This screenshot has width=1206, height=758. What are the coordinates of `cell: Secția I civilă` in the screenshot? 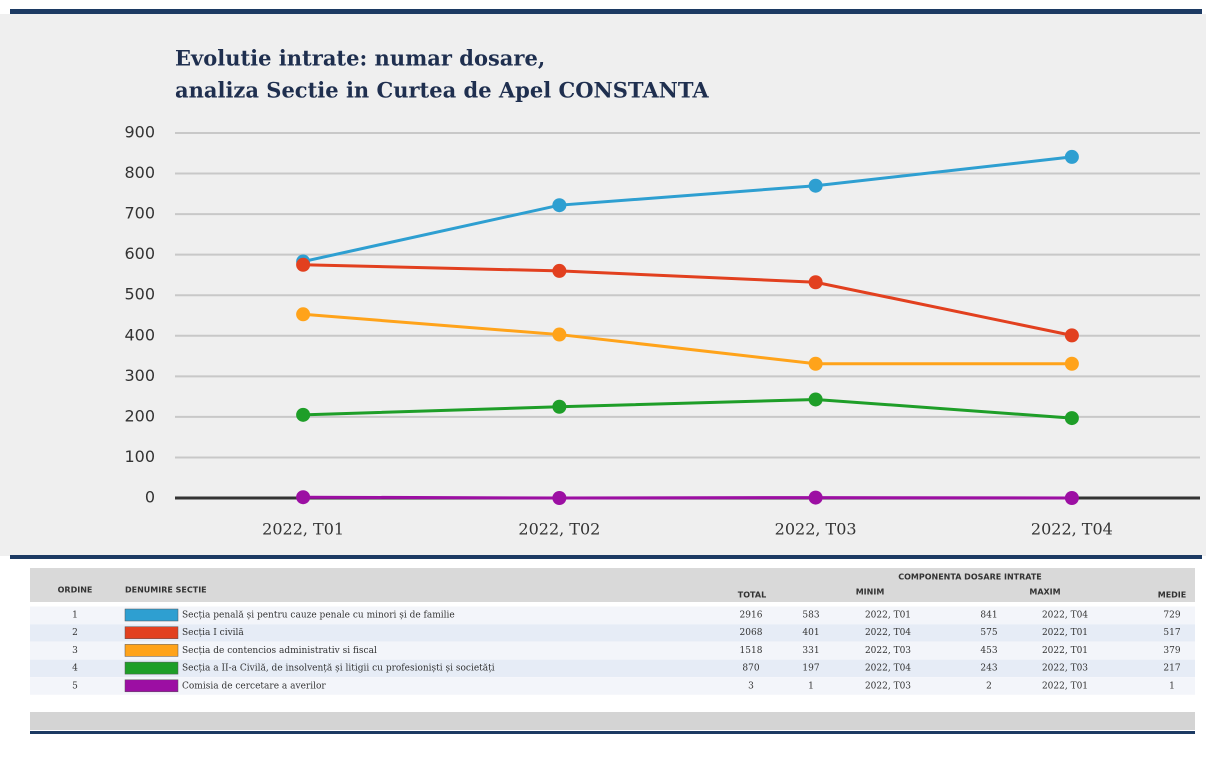 It's located at (213, 632).